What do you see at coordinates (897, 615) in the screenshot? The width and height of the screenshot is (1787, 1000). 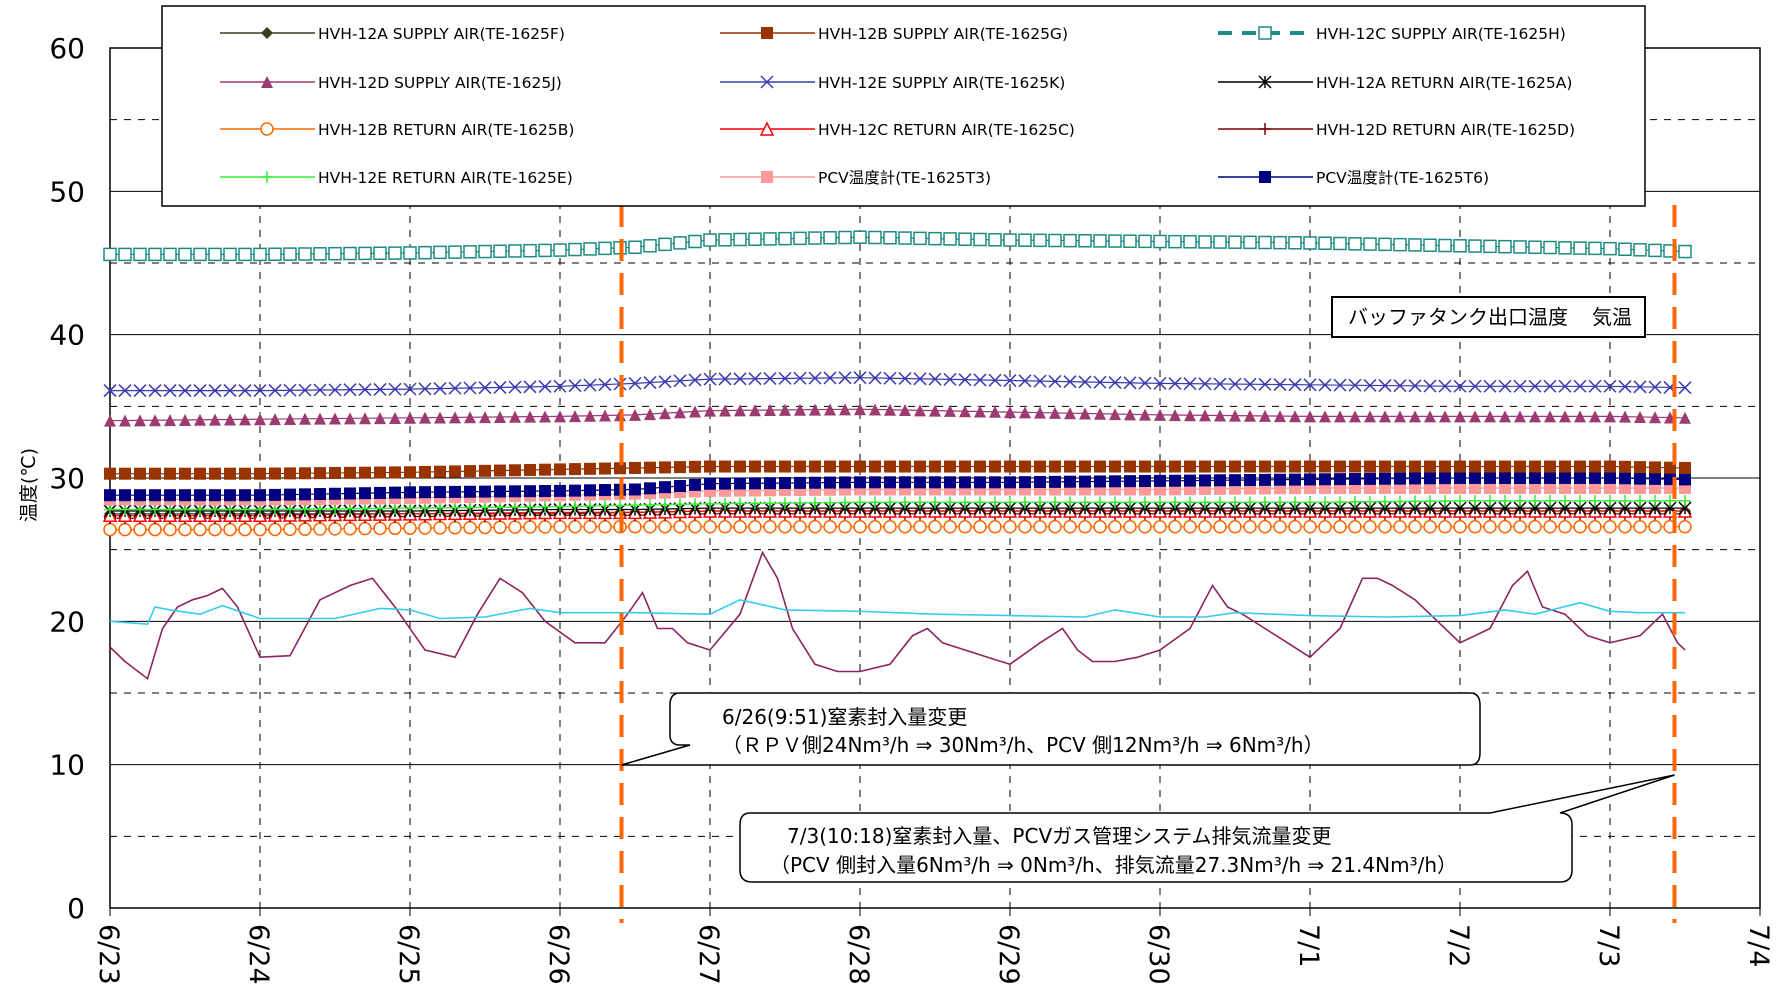 I see `series-line` at bounding box center [897, 615].